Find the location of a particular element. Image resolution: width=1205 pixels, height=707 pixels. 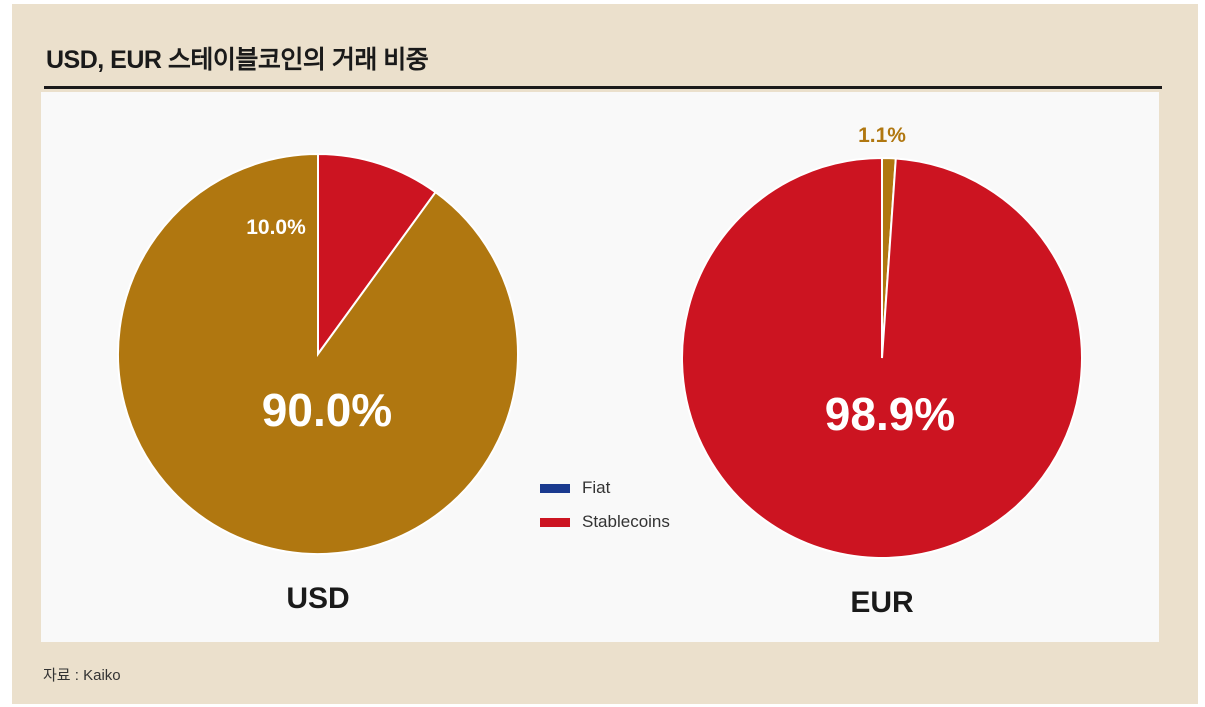

pie-name-eur: EUR is located at coordinates (882, 602).